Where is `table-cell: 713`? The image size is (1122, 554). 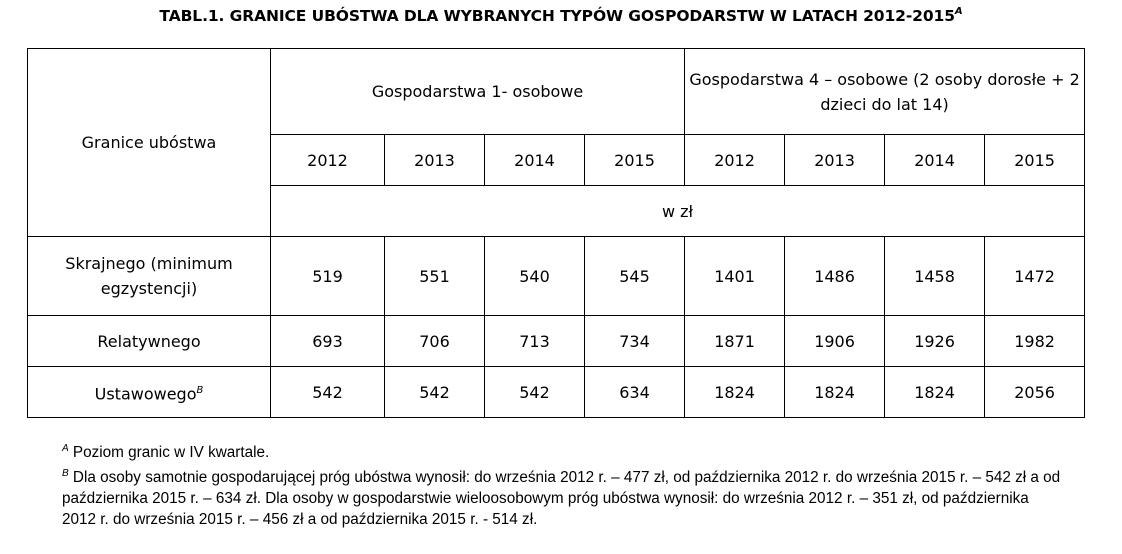 table-cell: 713 is located at coordinates (534, 341).